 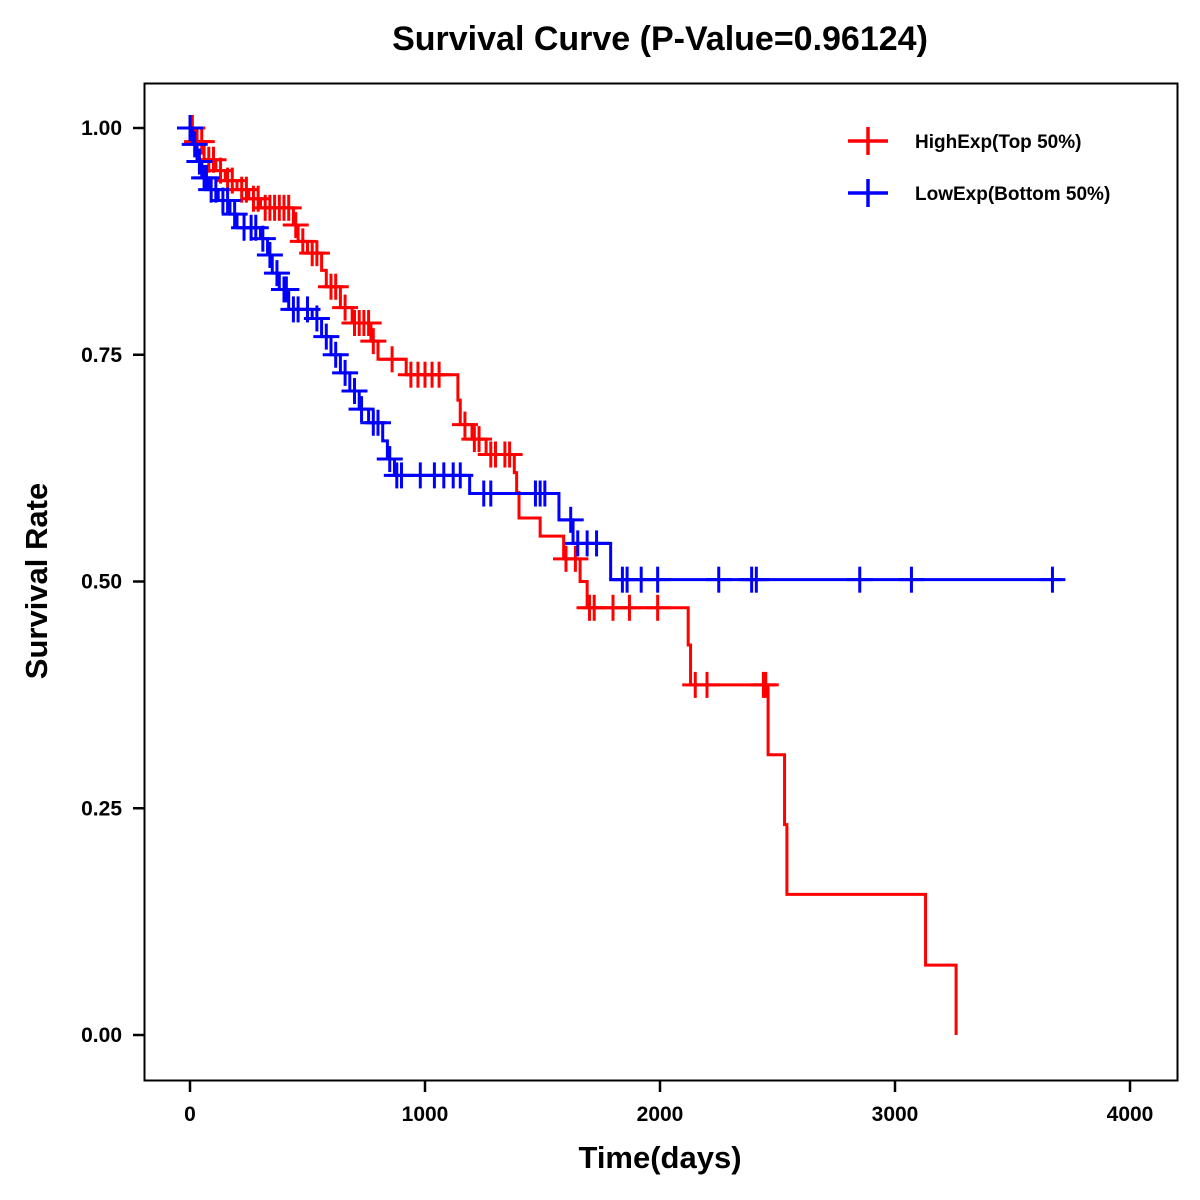 I want to click on x-tick-label: 0, so click(x=190, y=1114).